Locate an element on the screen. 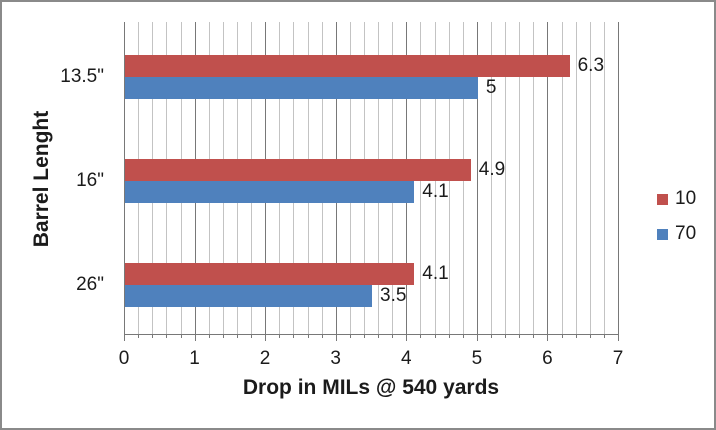 The width and height of the screenshot is (716, 430). data-label: 4.9 is located at coordinates (492, 169).